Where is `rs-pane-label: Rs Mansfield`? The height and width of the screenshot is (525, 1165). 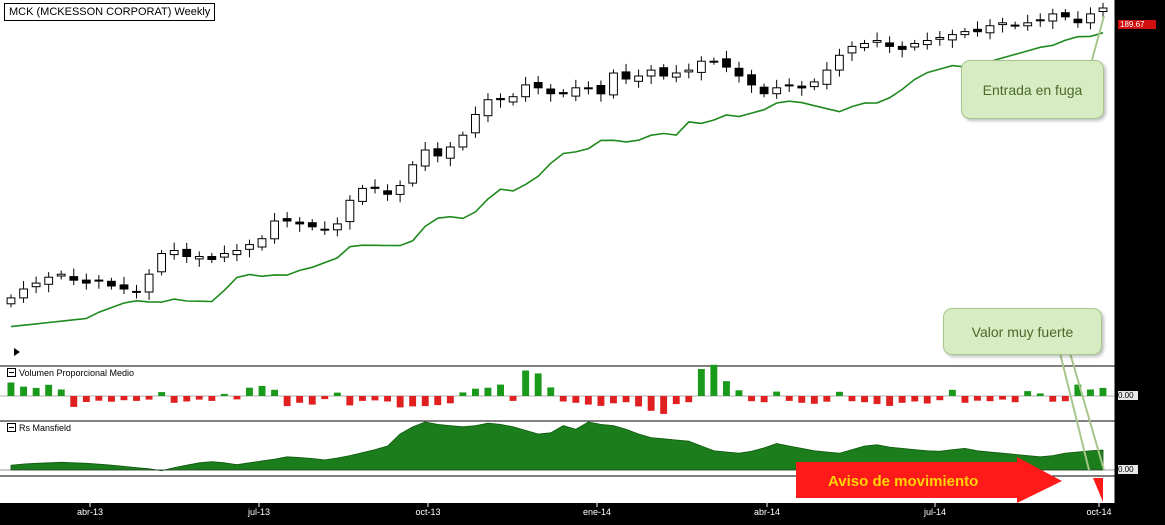
rs-pane-label: Rs Mansfield is located at coordinates (39, 428).